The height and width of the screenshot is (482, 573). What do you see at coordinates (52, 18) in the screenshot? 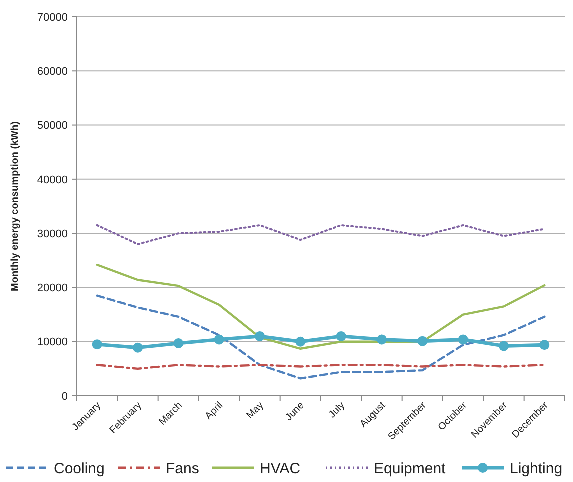
I see `y-tick-label: 70000` at bounding box center [52, 18].